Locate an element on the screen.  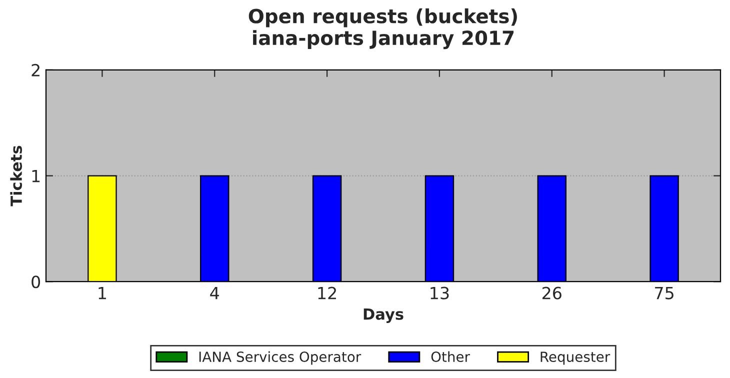
legend-label: Requester is located at coordinates (575, 358).